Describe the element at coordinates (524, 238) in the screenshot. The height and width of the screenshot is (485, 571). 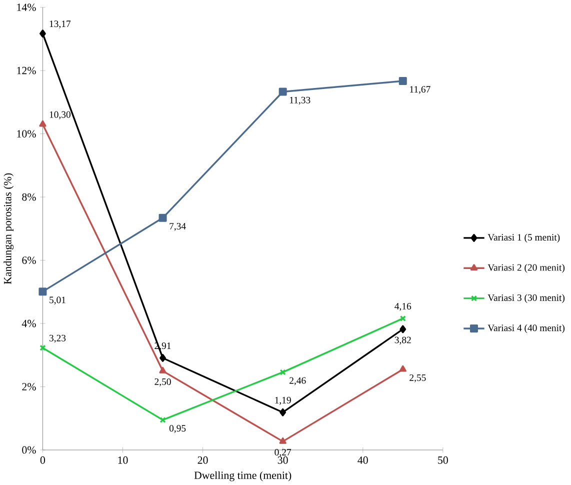
I see `legend-label: Variasi 1 (5 menit)` at that location.